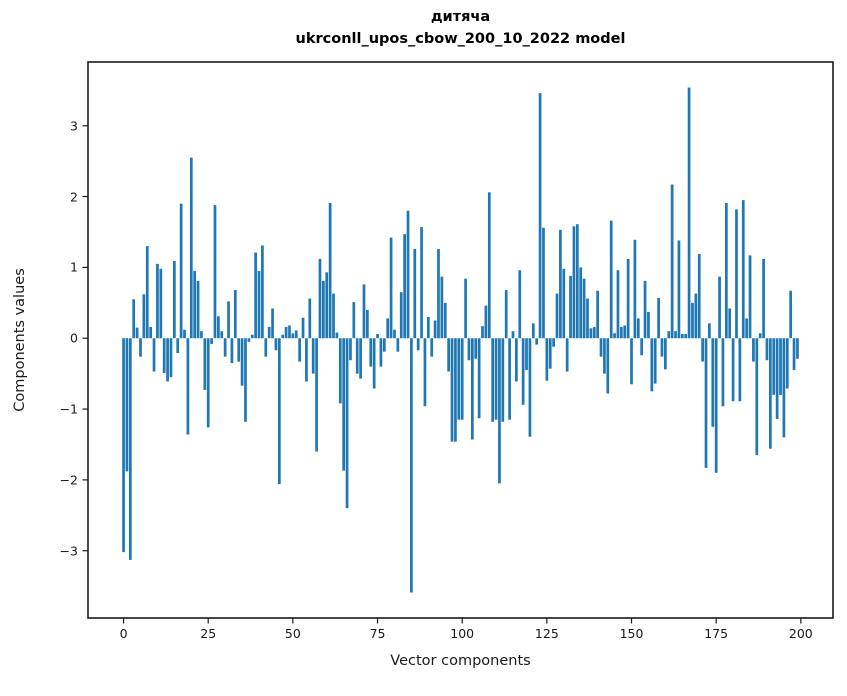  What do you see at coordinates (377, 633) in the screenshot?
I see `x-tick-label: 75` at bounding box center [377, 633].